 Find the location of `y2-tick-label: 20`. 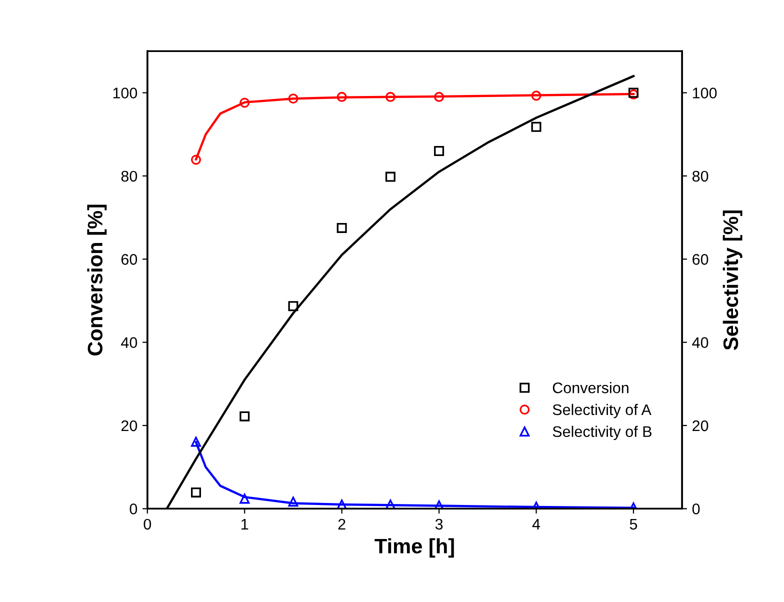

y2-tick-label: 20 is located at coordinates (700, 426).